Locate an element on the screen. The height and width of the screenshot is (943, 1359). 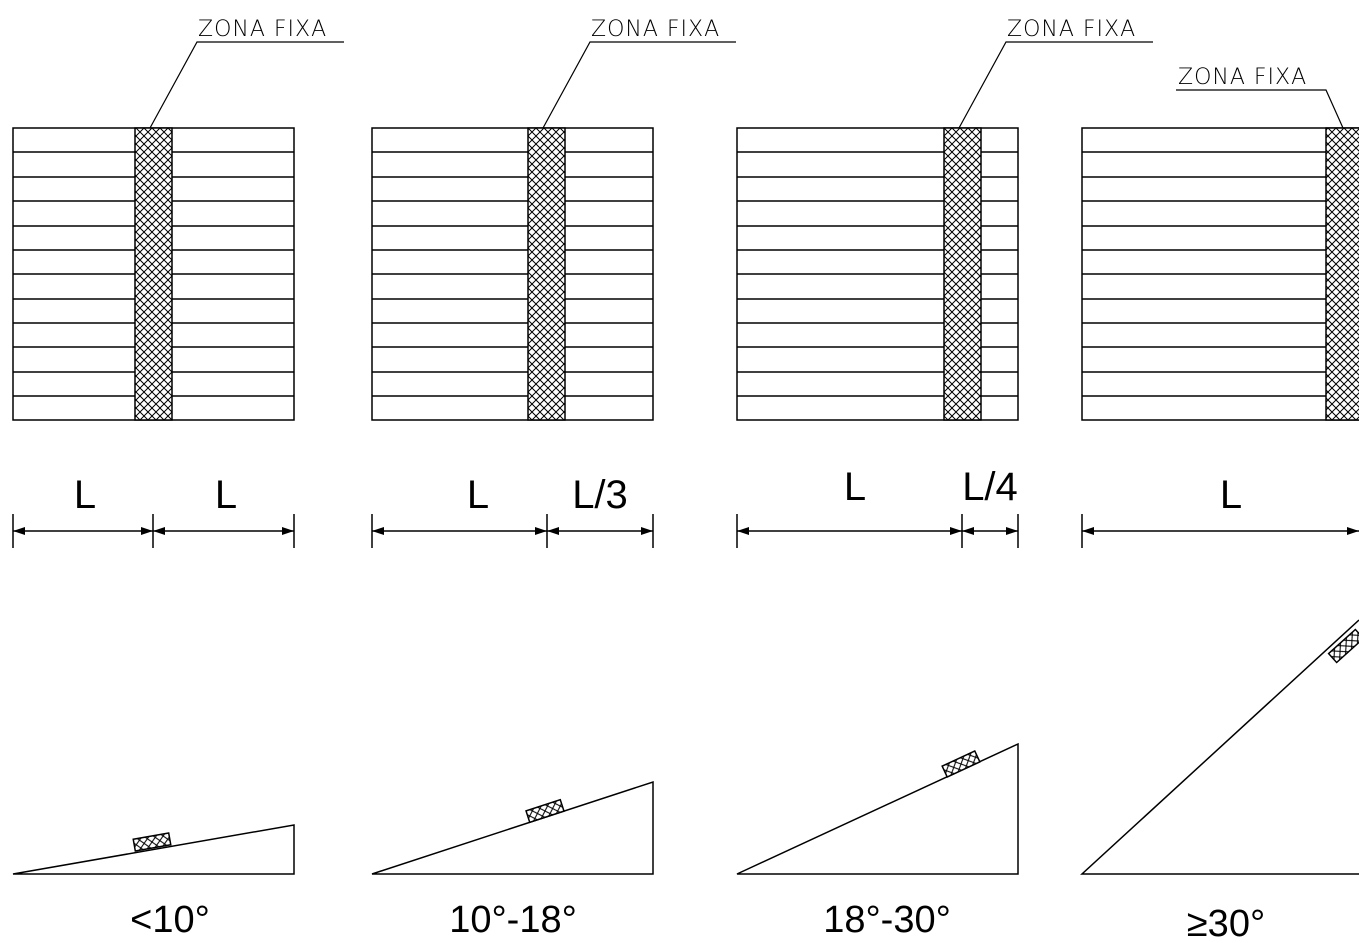
dim-label-4a: L is located at coordinates (1231, 495).